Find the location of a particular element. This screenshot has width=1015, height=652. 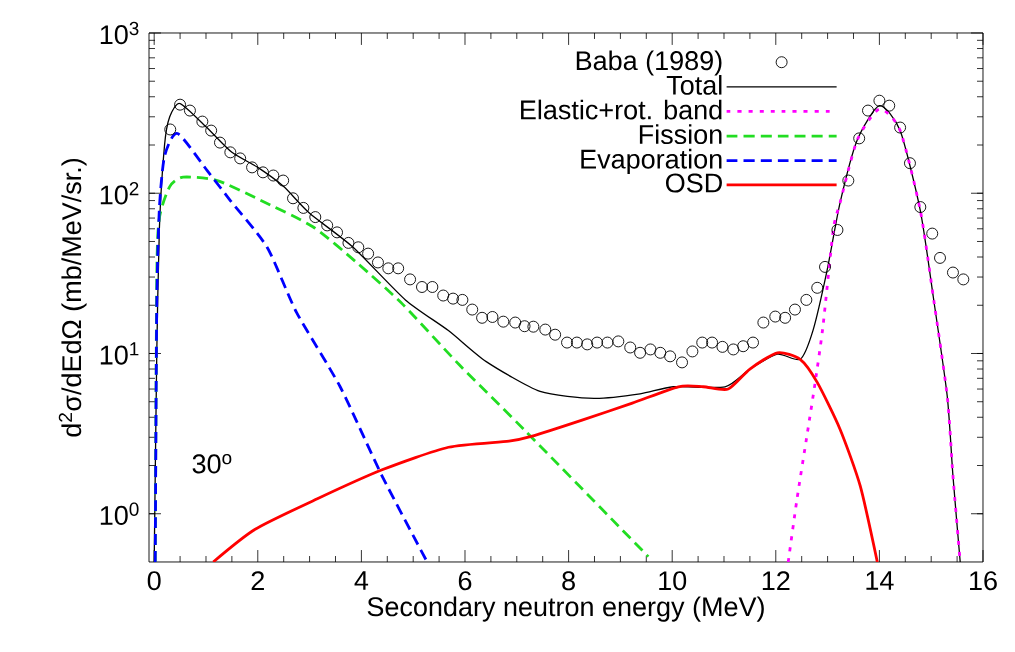

legend-label: Total is located at coordinates (694, 85).